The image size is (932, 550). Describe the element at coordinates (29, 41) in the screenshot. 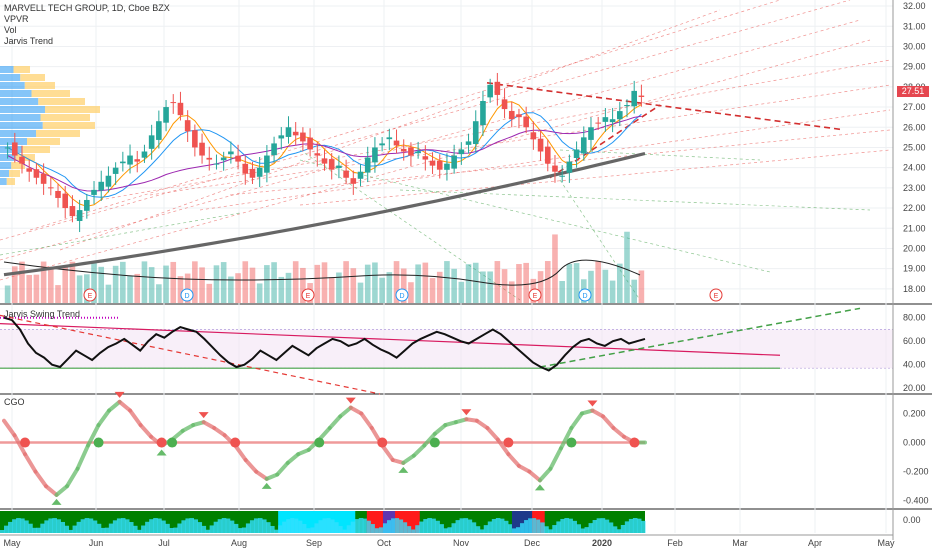

I see `legend-jarvis-trend: Jarvis Trend` at that location.